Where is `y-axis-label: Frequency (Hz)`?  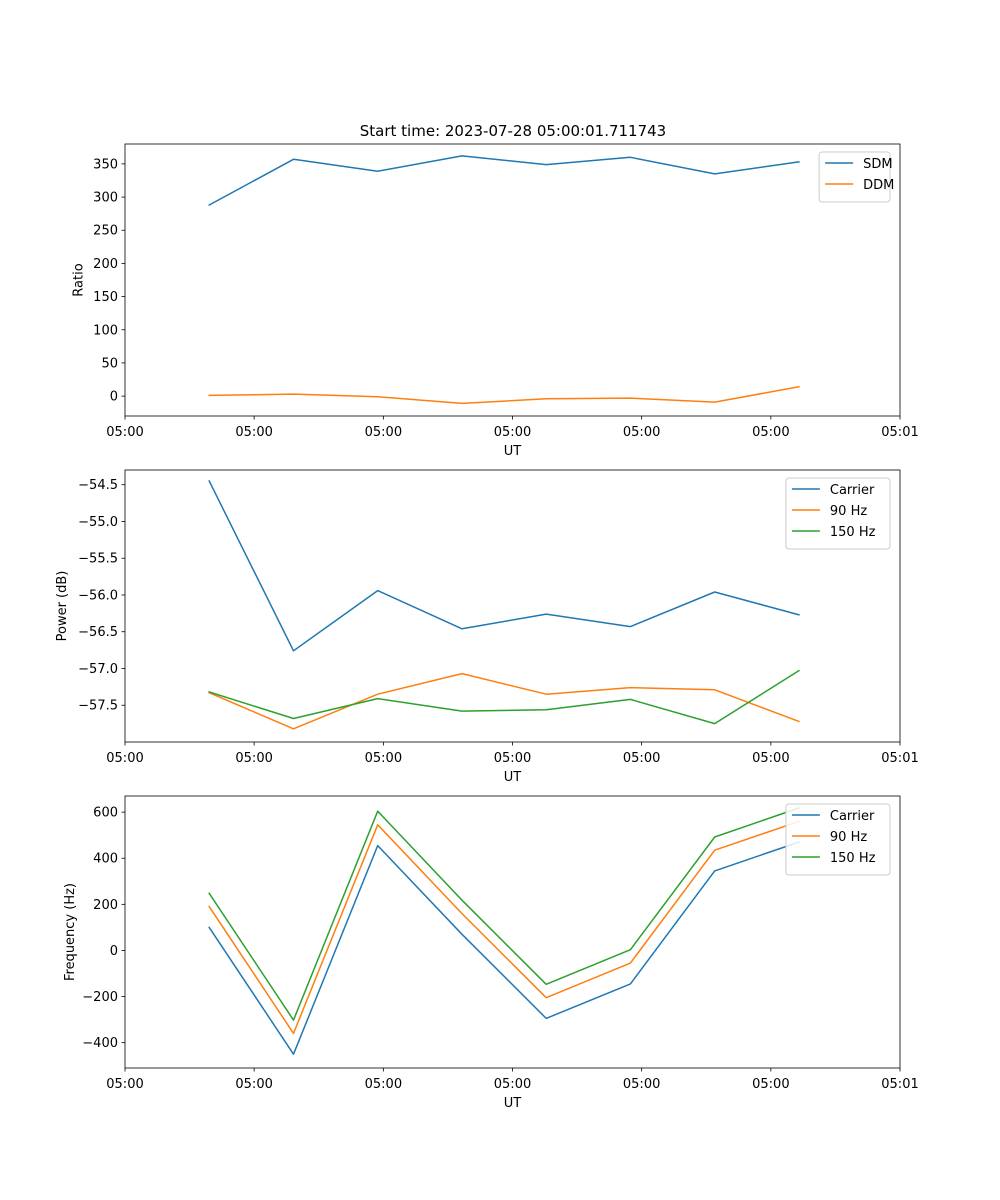
y-axis-label: Frequency (Hz) is located at coordinates (70, 932).